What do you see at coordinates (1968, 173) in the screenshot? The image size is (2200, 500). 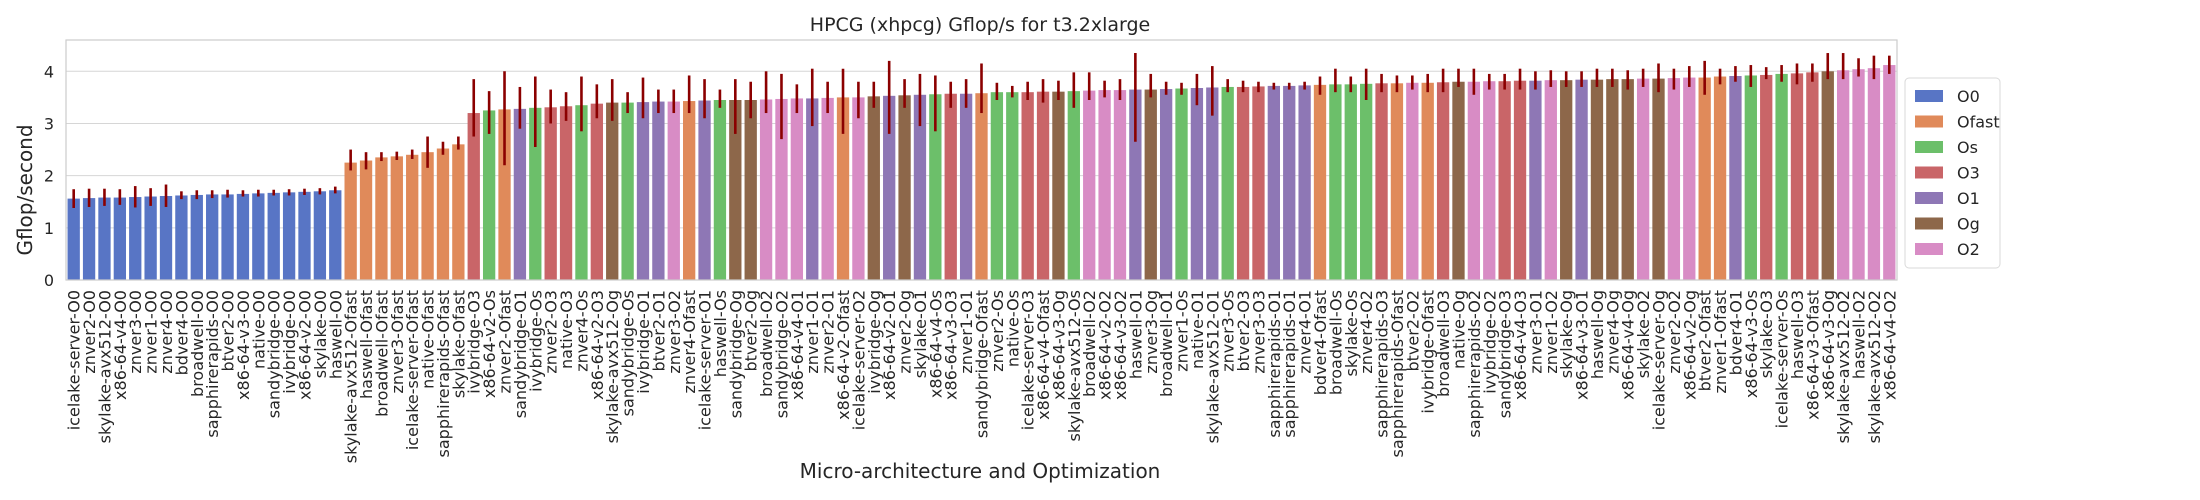 I see `legend-label: O3` at bounding box center [1968, 173].